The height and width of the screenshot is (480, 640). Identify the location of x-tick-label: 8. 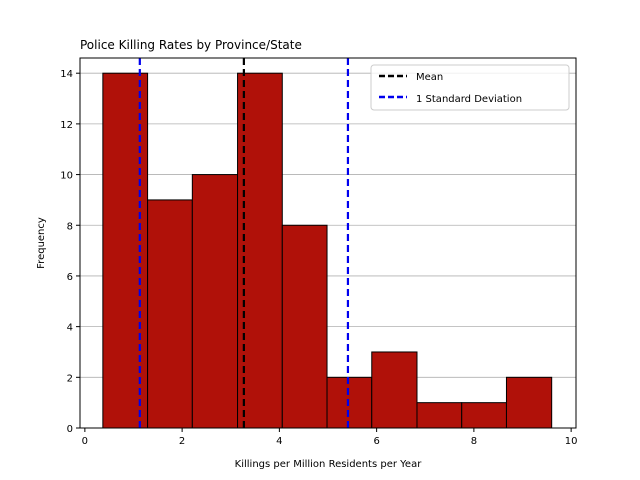
(474, 441).